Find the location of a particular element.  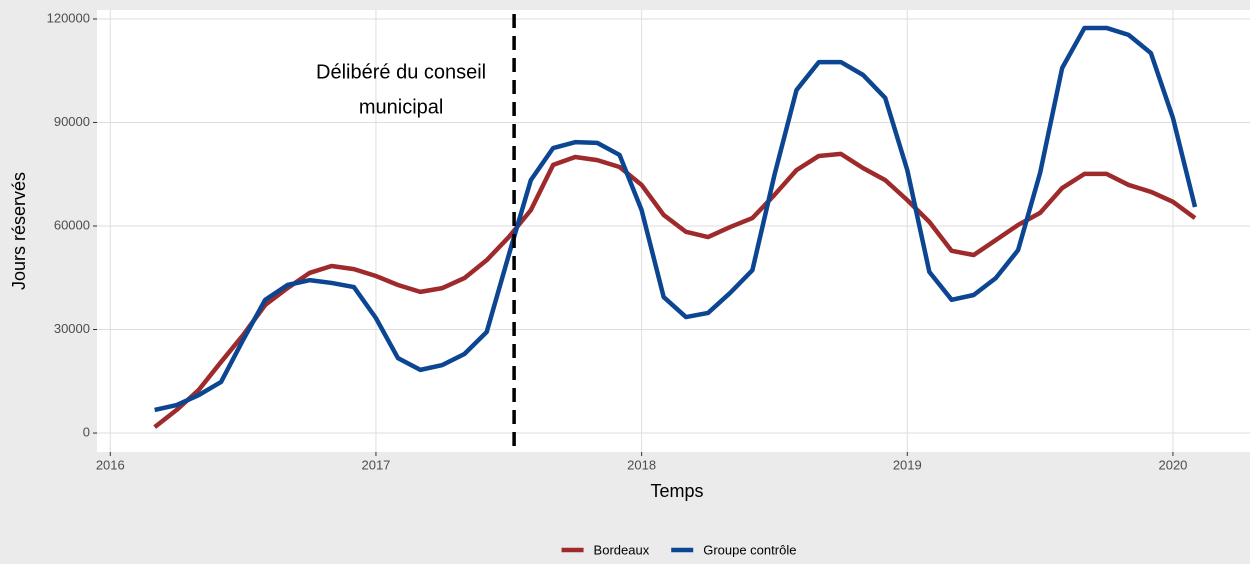

y-tick-label: 60000 is located at coordinates (72, 224).